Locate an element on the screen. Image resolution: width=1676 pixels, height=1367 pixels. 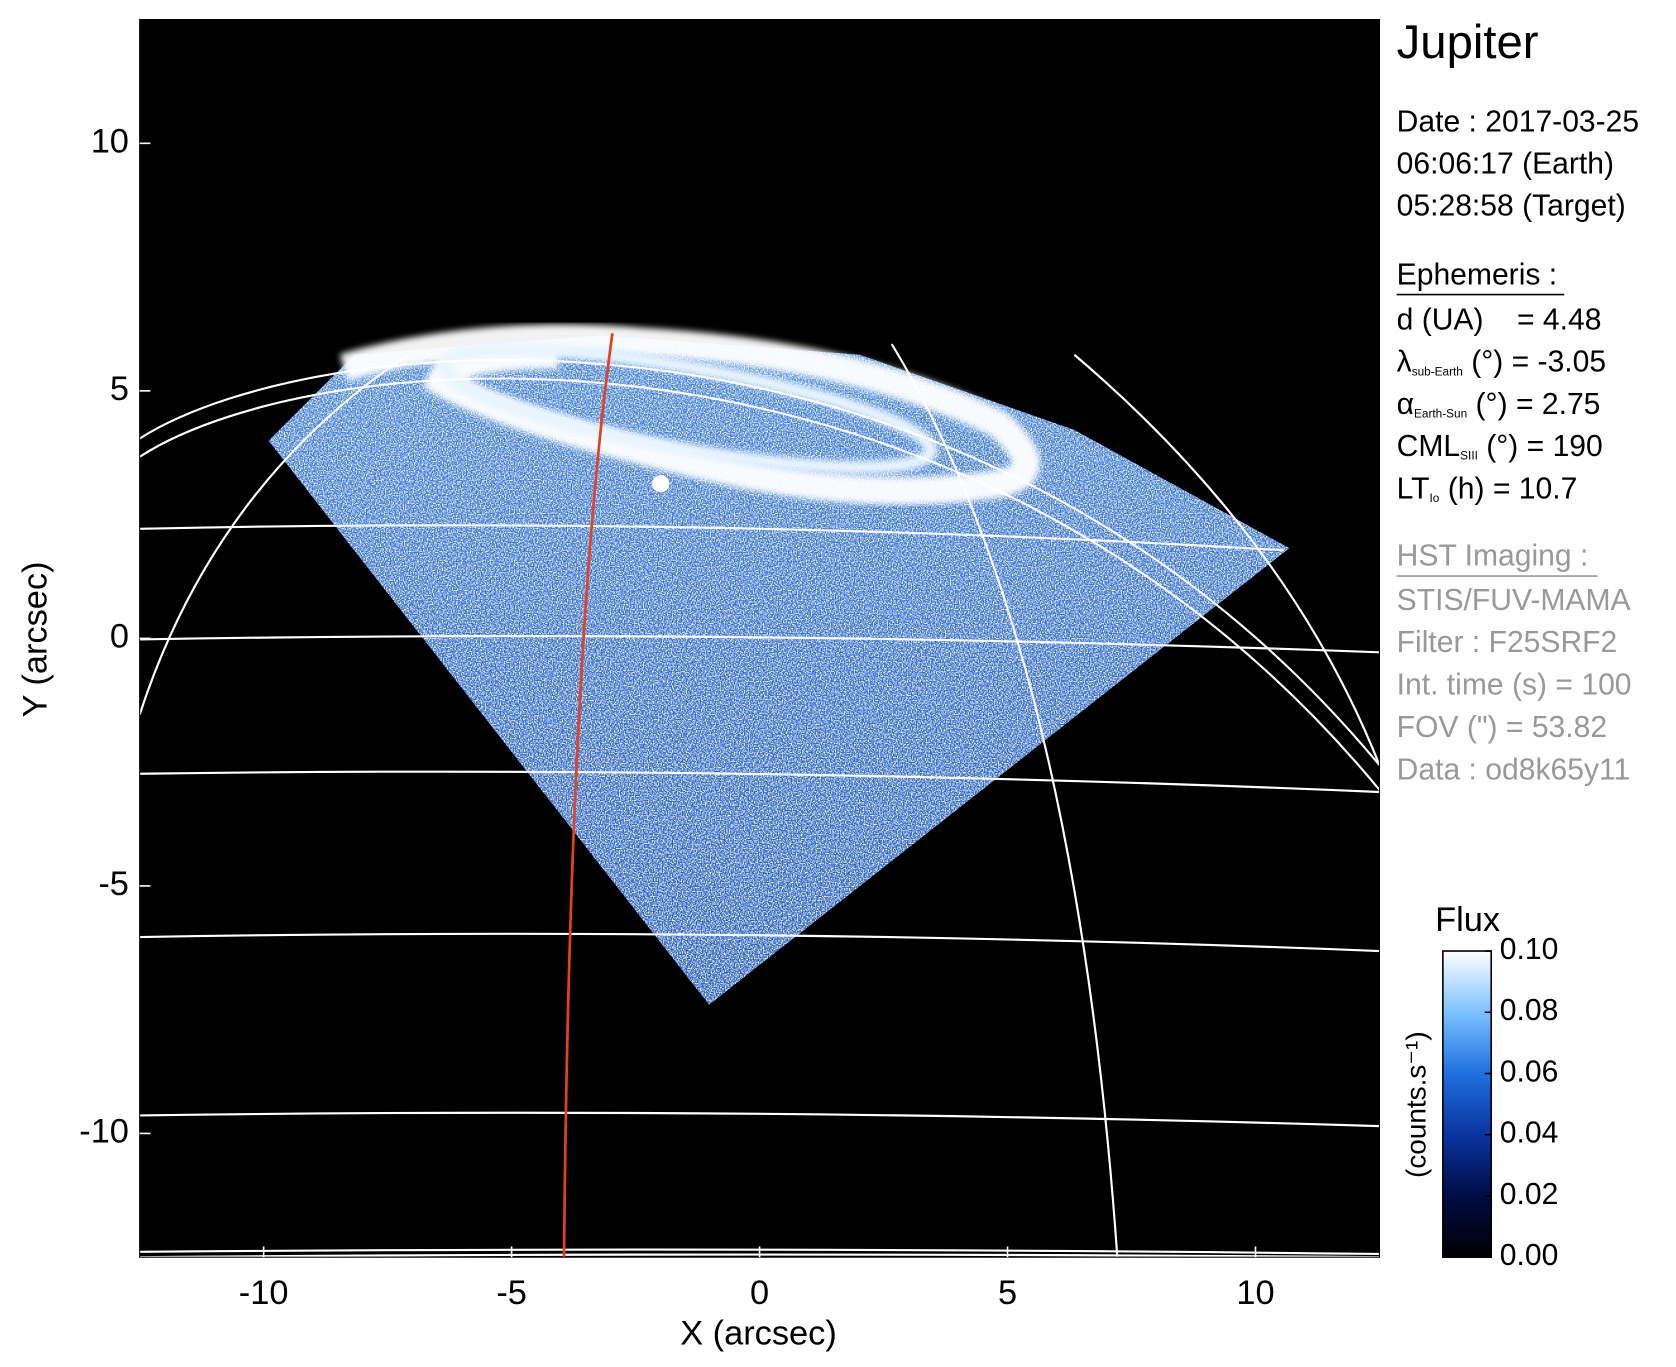
colorbar is located at coordinates (1467, 1104).